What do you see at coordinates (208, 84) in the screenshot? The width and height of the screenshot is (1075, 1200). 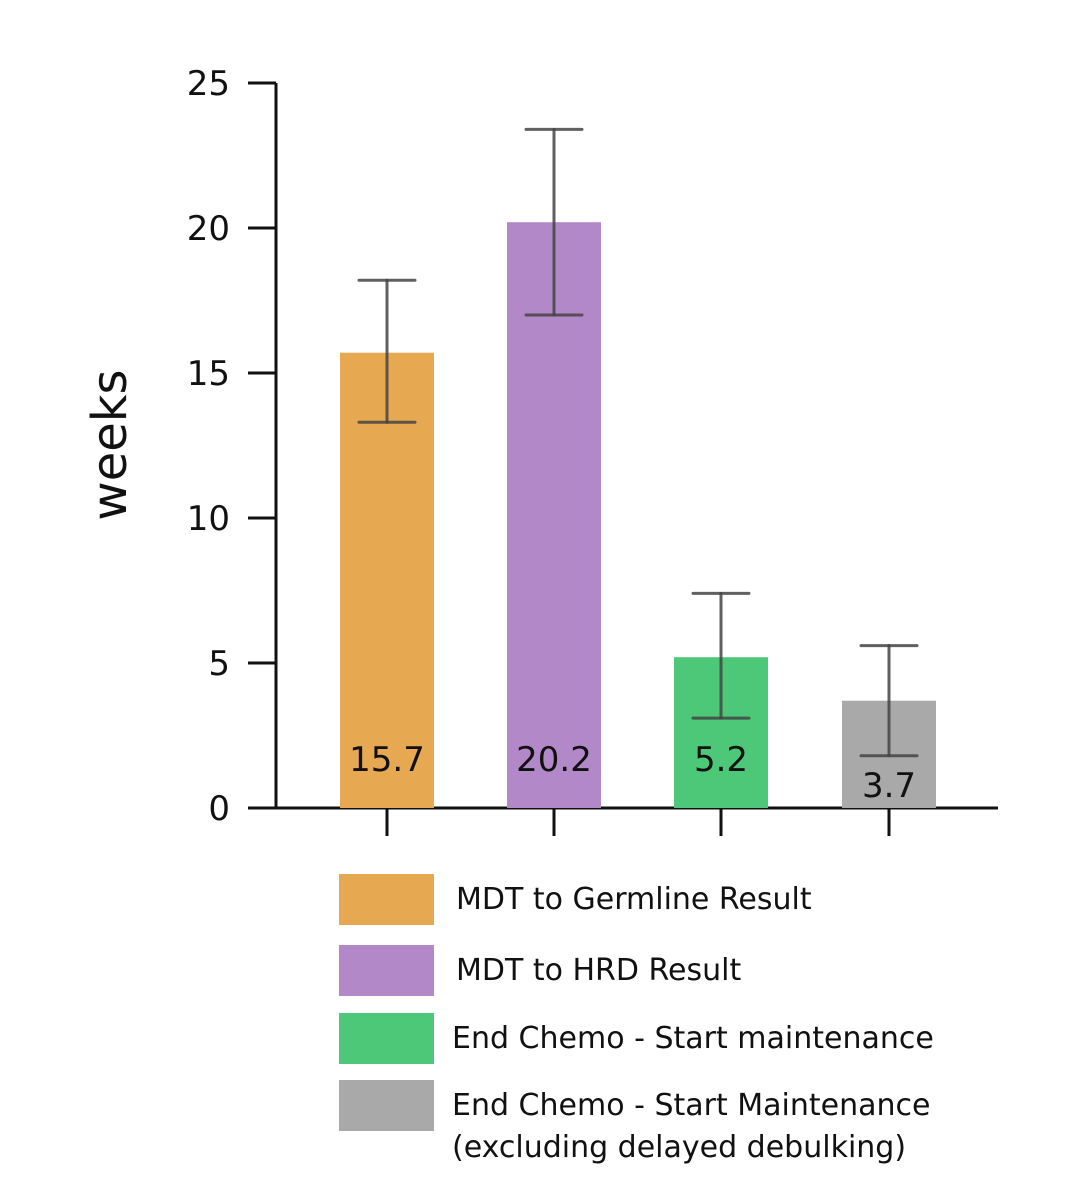 I see `y-tick-label: 25` at bounding box center [208, 84].